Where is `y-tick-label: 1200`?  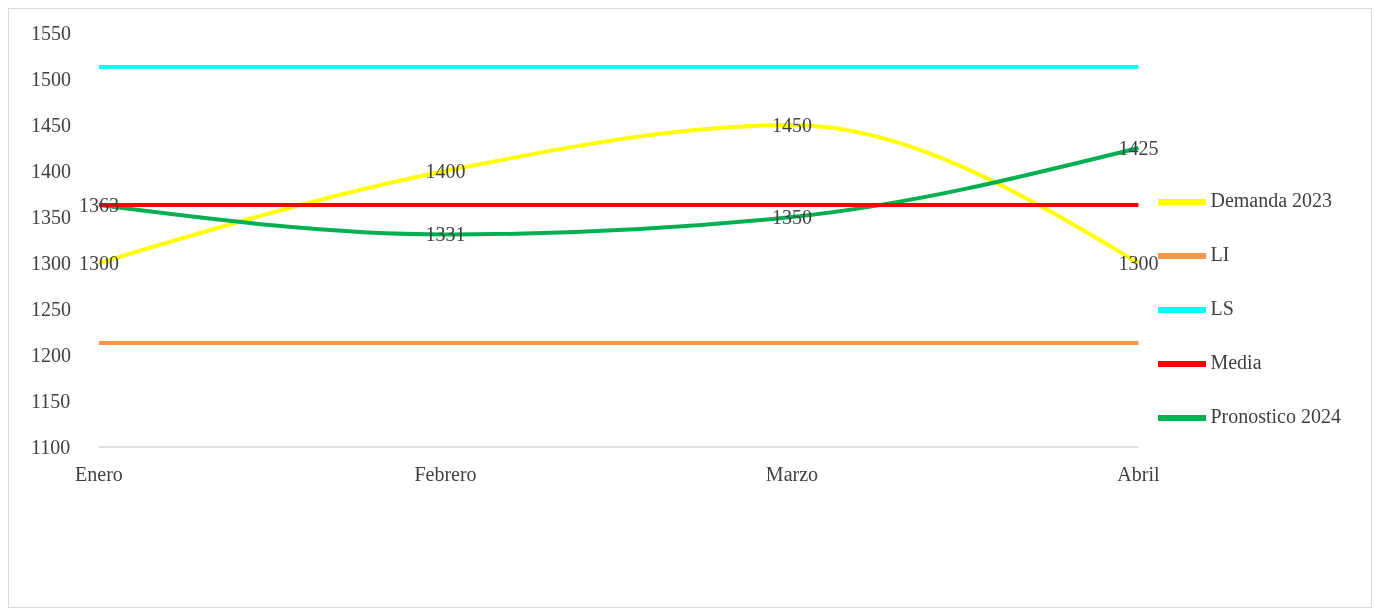
y-tick-label: 1200 is located at coordinates (51, 355).